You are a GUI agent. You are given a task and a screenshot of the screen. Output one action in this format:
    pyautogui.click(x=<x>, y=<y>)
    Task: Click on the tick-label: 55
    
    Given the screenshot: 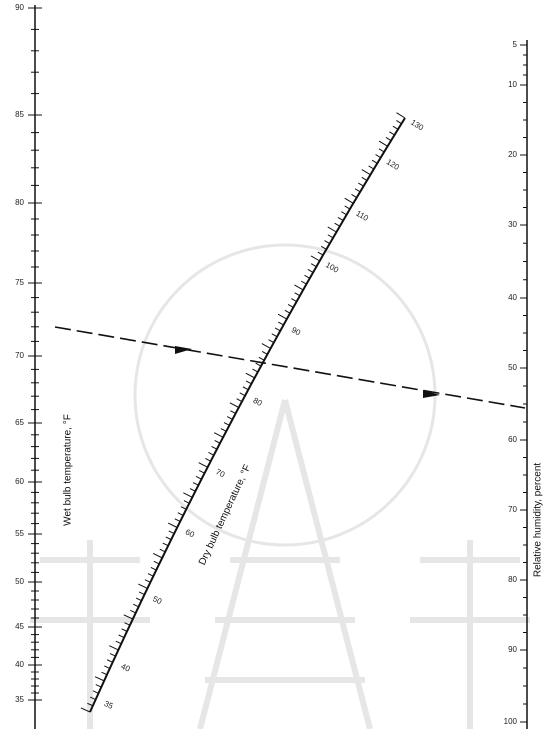 What is the action you would take?
    pyautogui.click(x=19, y=533)
    